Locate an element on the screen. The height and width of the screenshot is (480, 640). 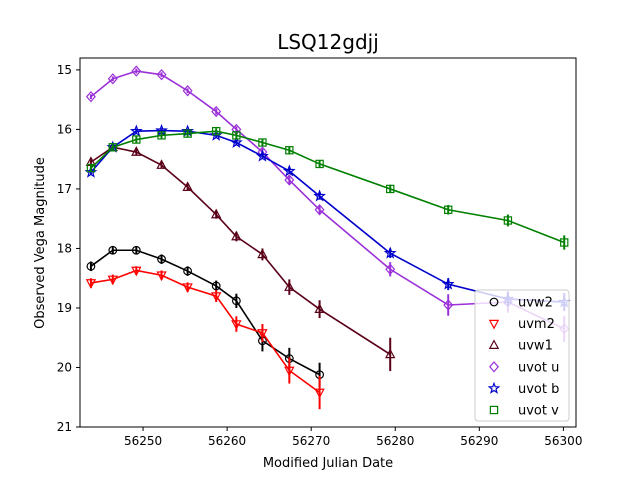
legend-item: uvot u is located at coordinates (524, 367).